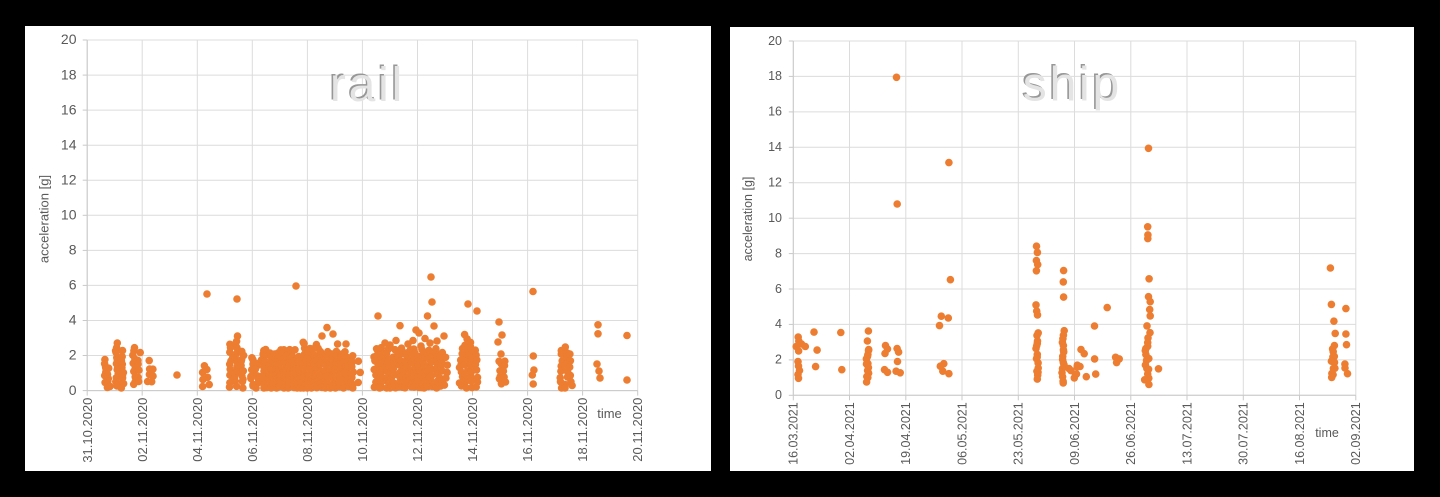 This screenshot has height=497, width=1440. What do you see at coordinates (1244, 433) in the screenshot?
I see `svg-text: 30.07.2021` at bounding box center [1244, 433].